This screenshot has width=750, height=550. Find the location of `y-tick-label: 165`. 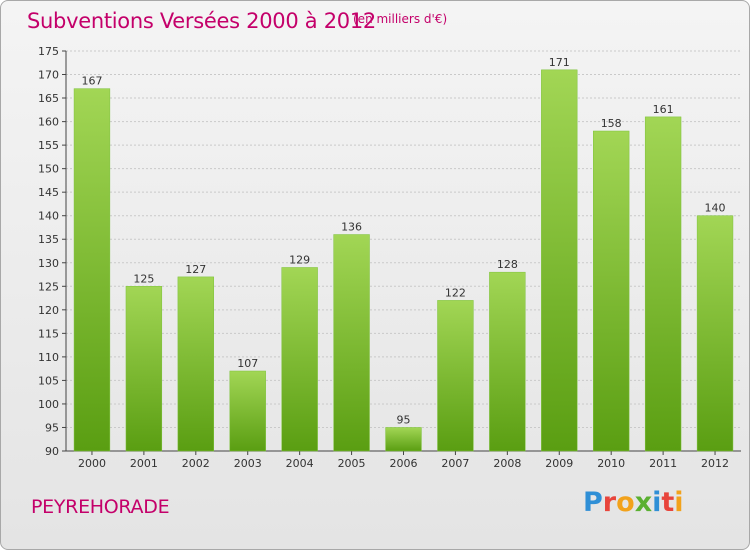

y-tick-label: 165 is located at coordinates (48, 98).